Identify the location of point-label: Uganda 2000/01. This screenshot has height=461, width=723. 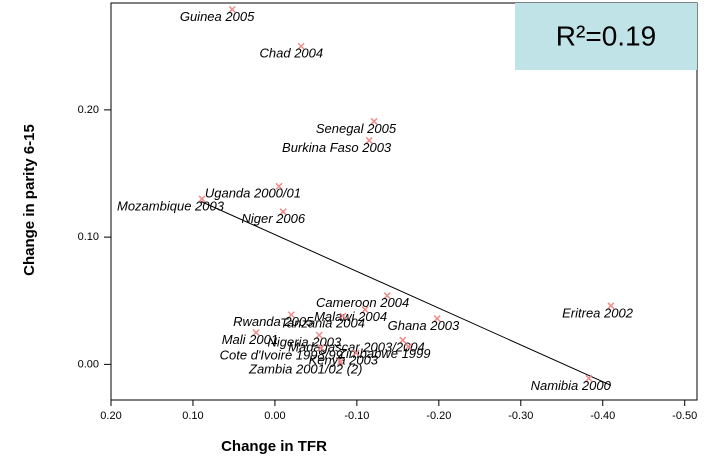
(253, 193).